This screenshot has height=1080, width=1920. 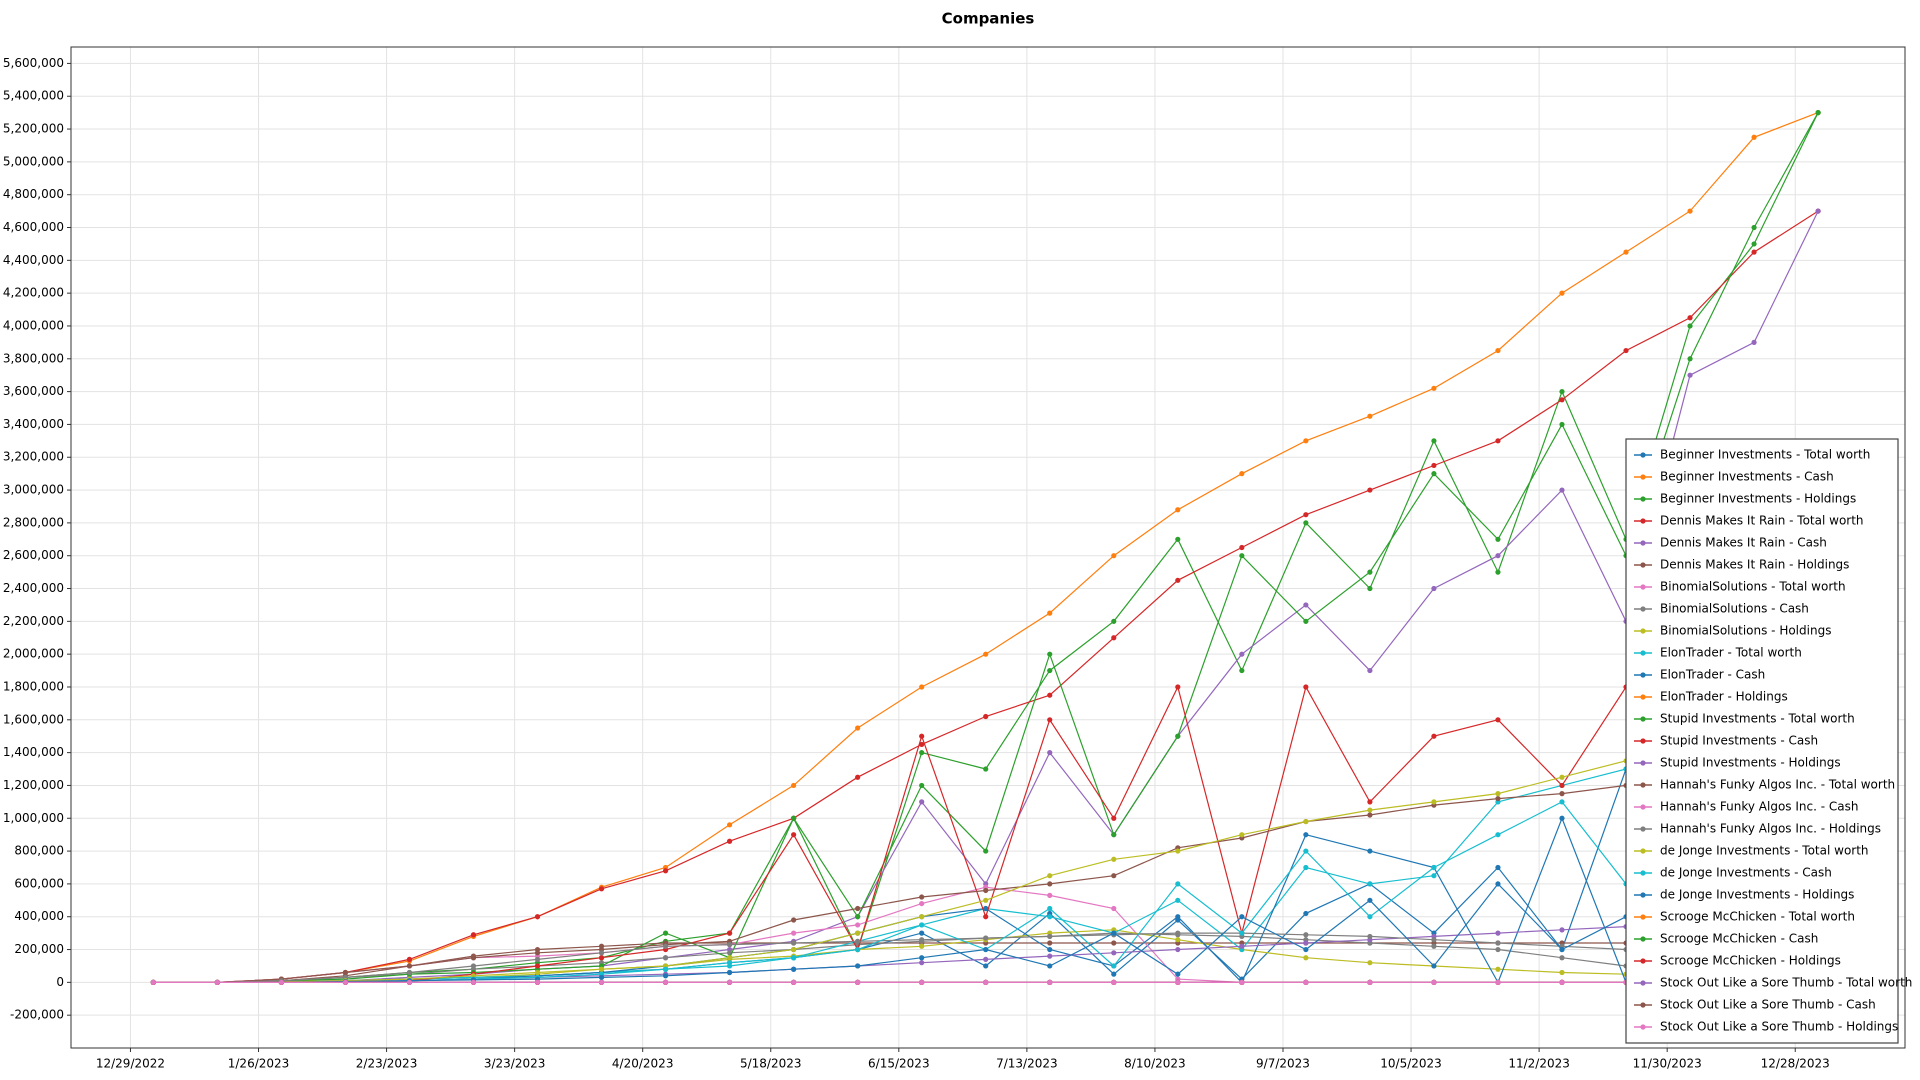 I want to click on legend-label: Stupid Investments - Holdings, so click(x=1750, y=763).